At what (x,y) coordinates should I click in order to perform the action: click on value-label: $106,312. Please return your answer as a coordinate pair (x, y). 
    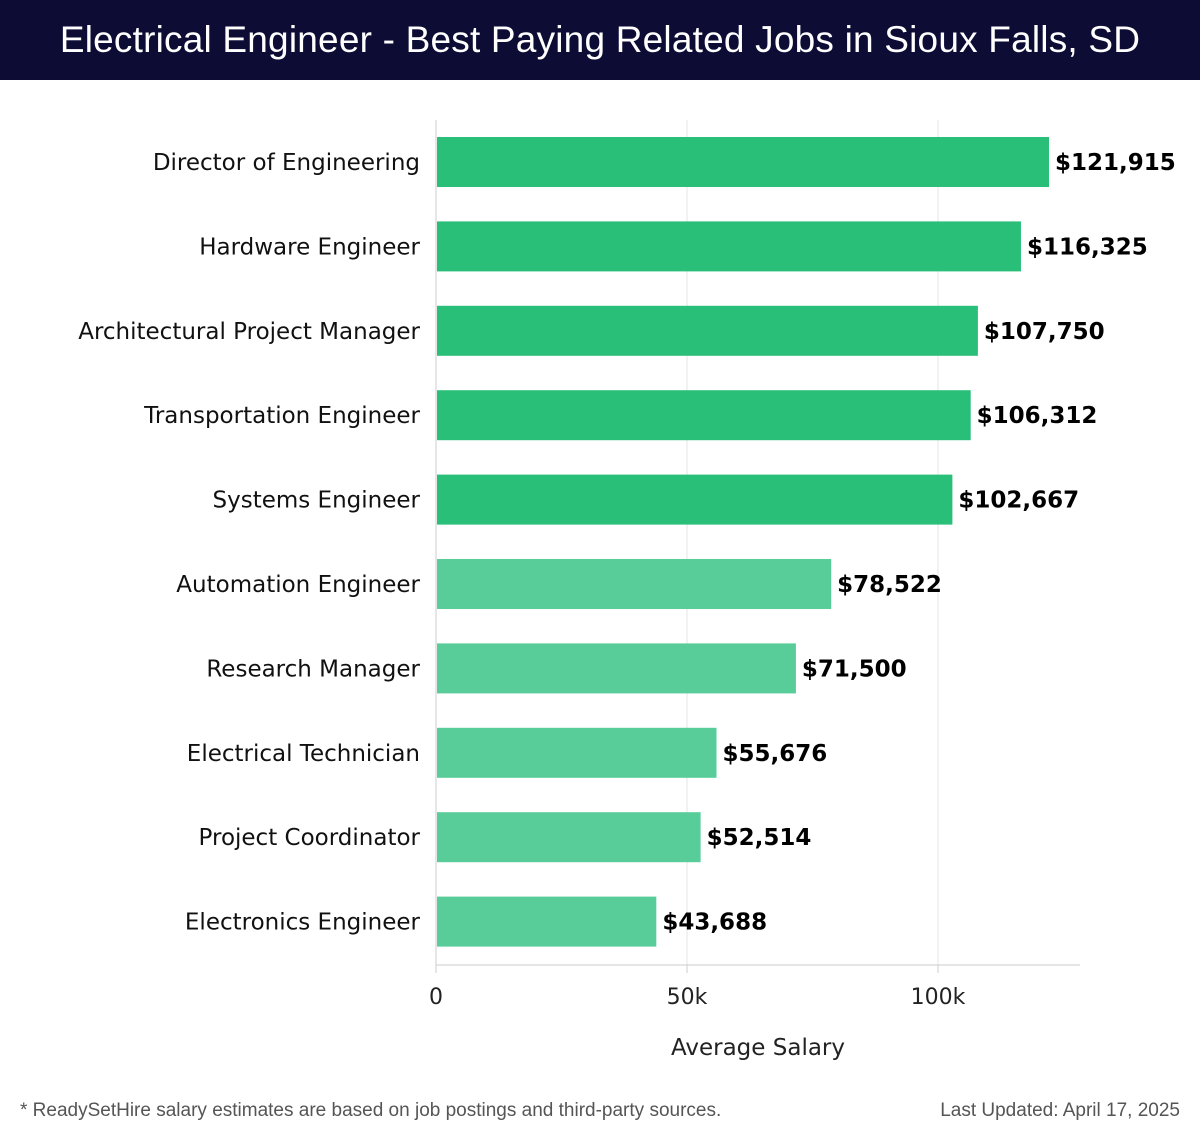
    Looking at the image, I should click on (1037, 416).